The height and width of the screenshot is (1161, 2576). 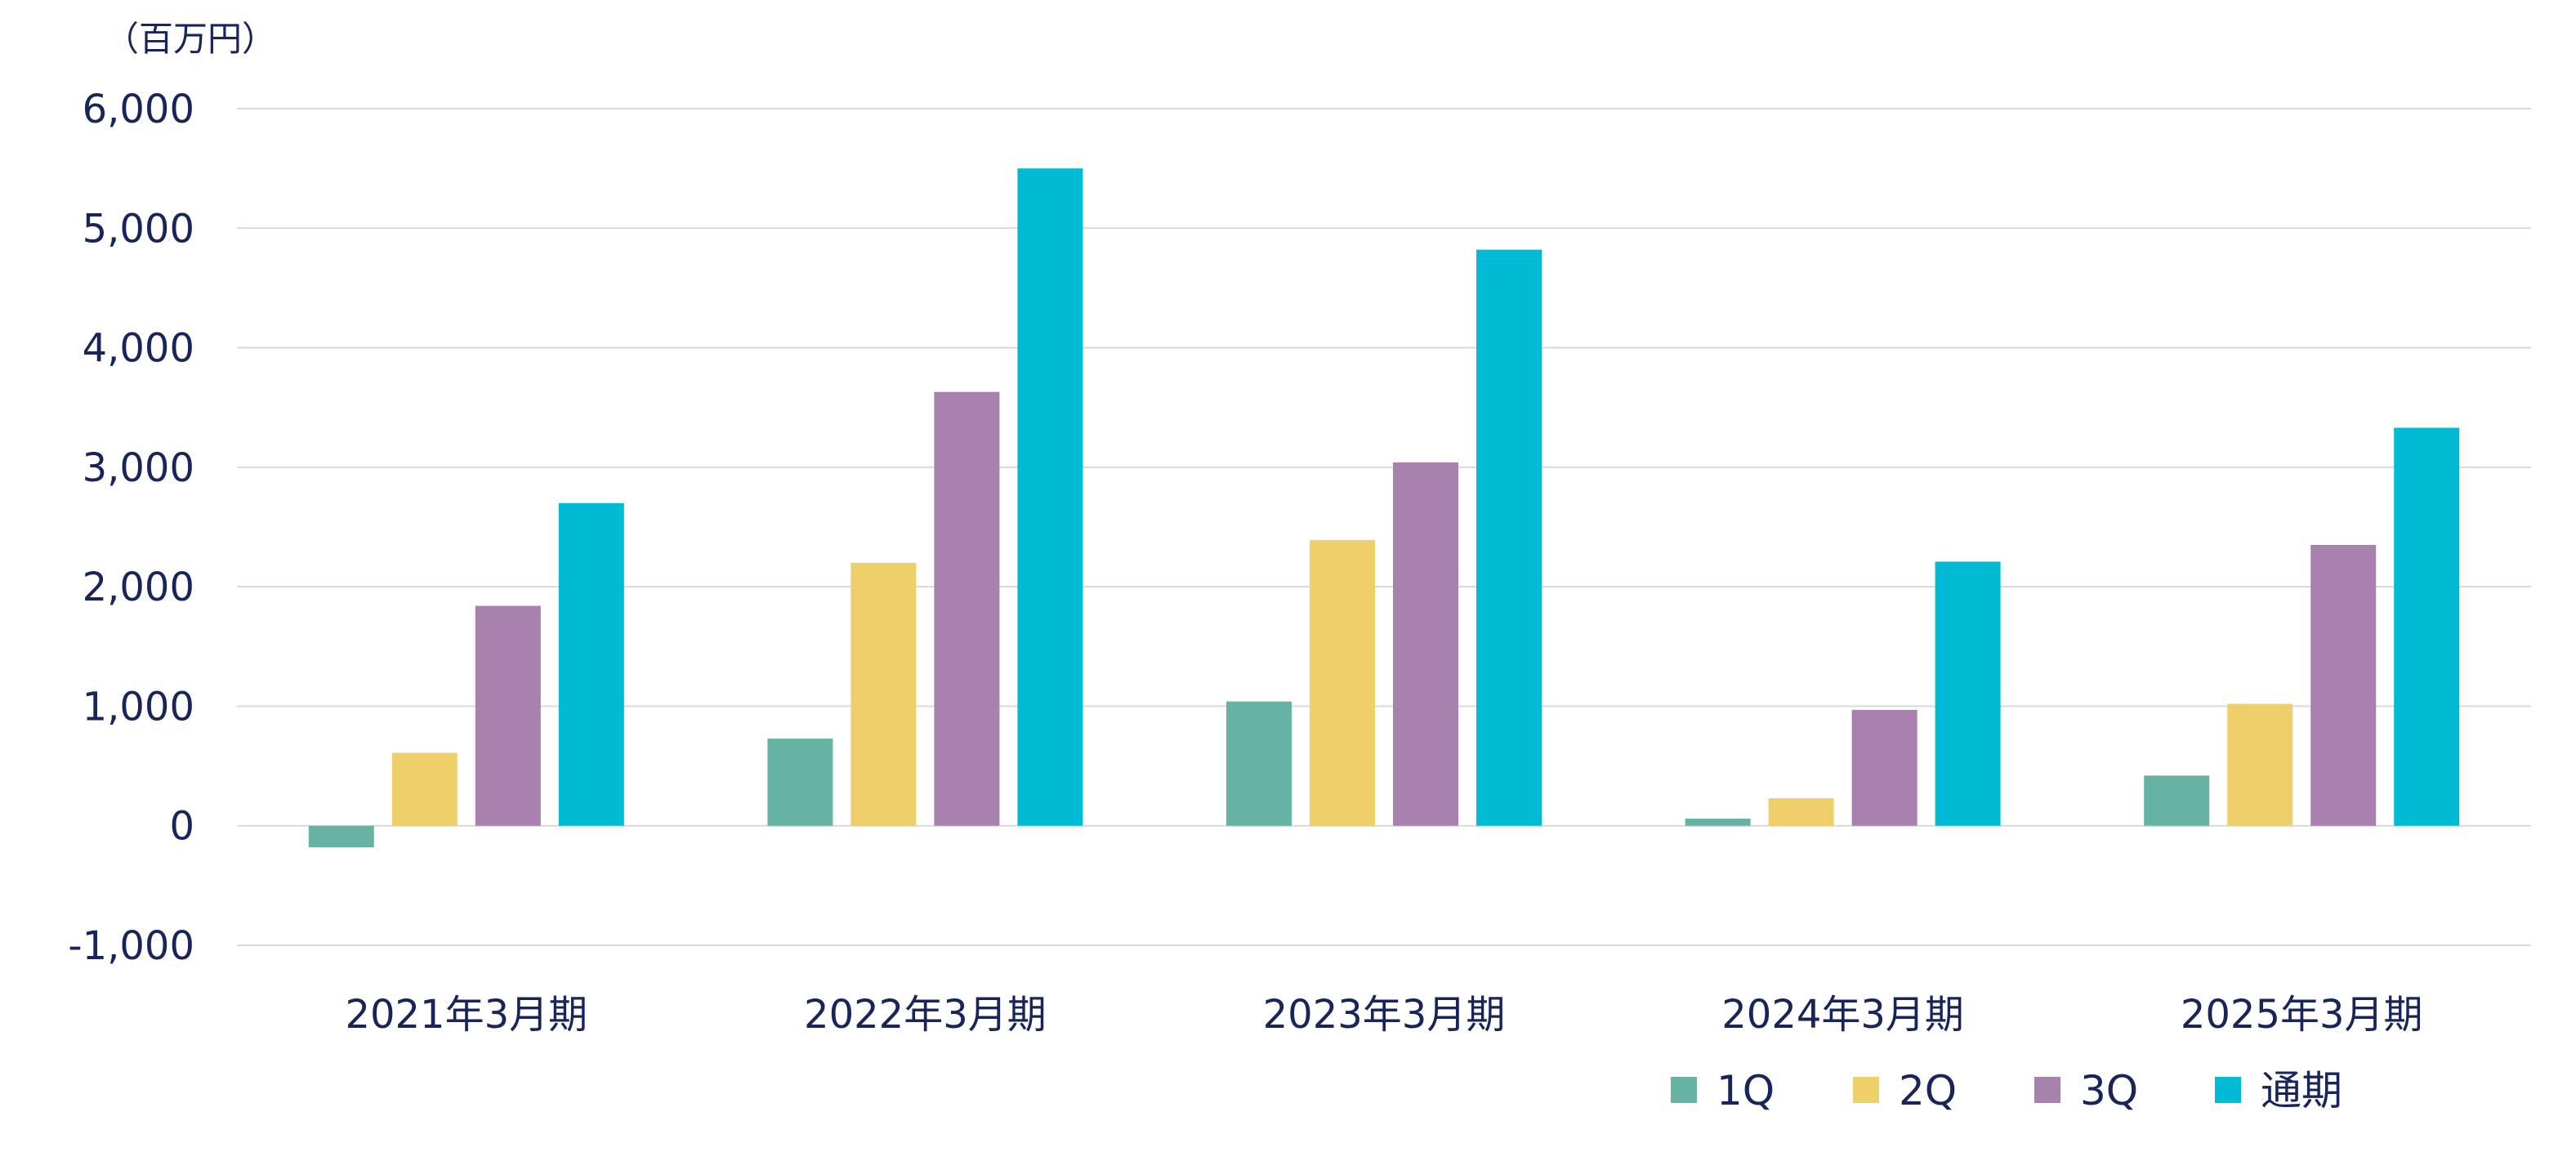 I want to click on x-category-label: 2025年3月期, so click(x=2302, y=1015).